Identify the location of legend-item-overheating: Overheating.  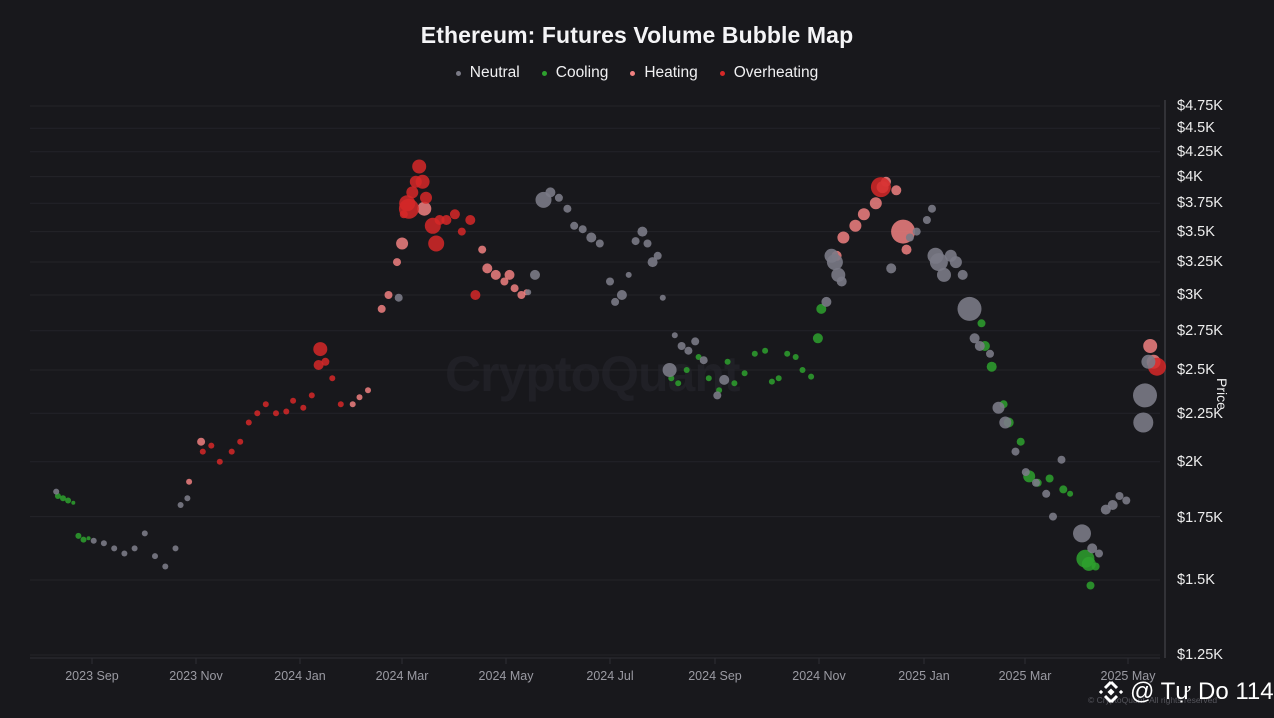
(768, 73).